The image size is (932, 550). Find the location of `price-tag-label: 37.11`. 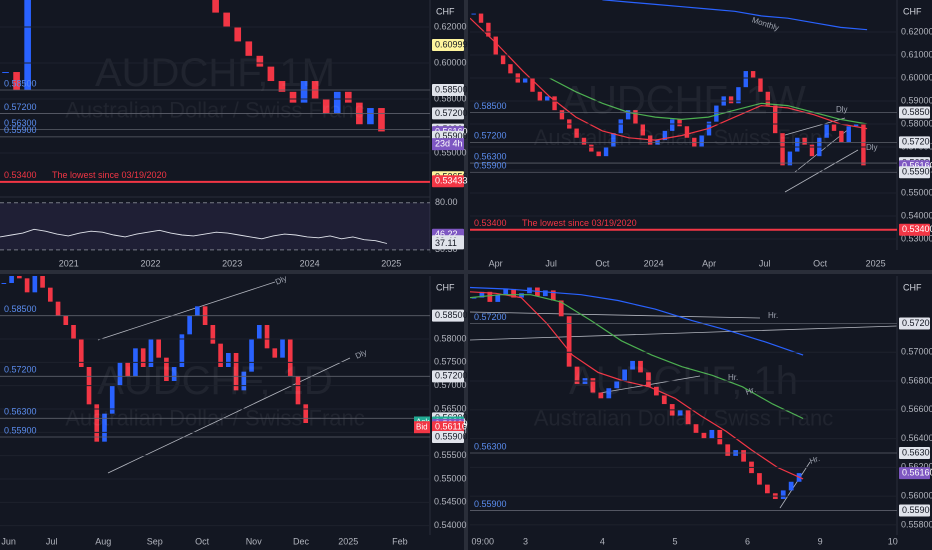

price-tag-label: 37.11 is located at coordinates (446, 243).